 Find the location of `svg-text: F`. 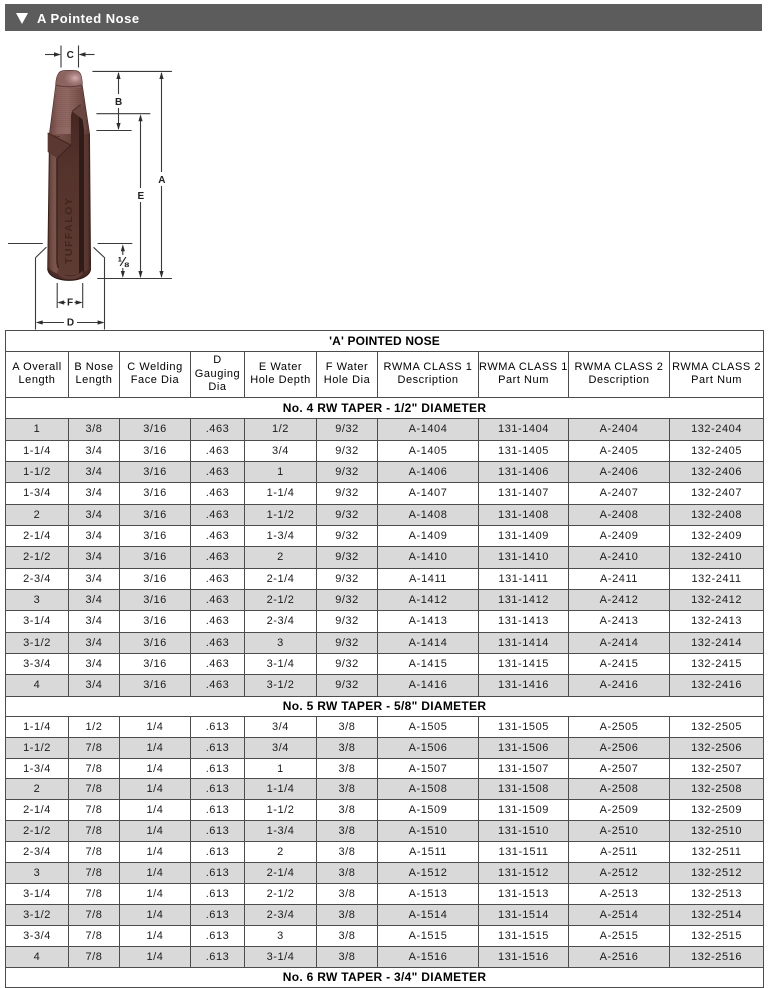

svg-text: F is located at coordinates (70, 303).